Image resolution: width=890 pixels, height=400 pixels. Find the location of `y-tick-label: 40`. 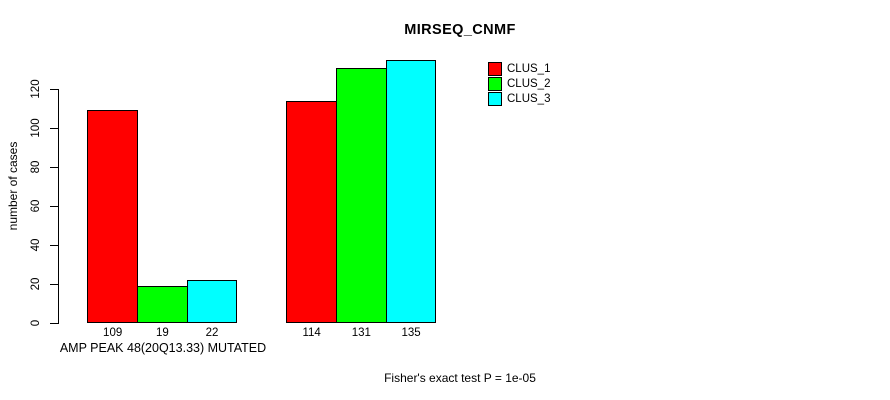

y-tick-label: 40 is located at coordinates (36, 245).